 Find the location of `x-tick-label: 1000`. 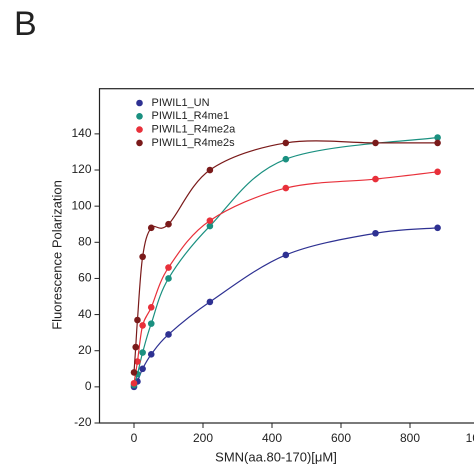

x-tick-label: 1000 is located at coordinates (470, 438).